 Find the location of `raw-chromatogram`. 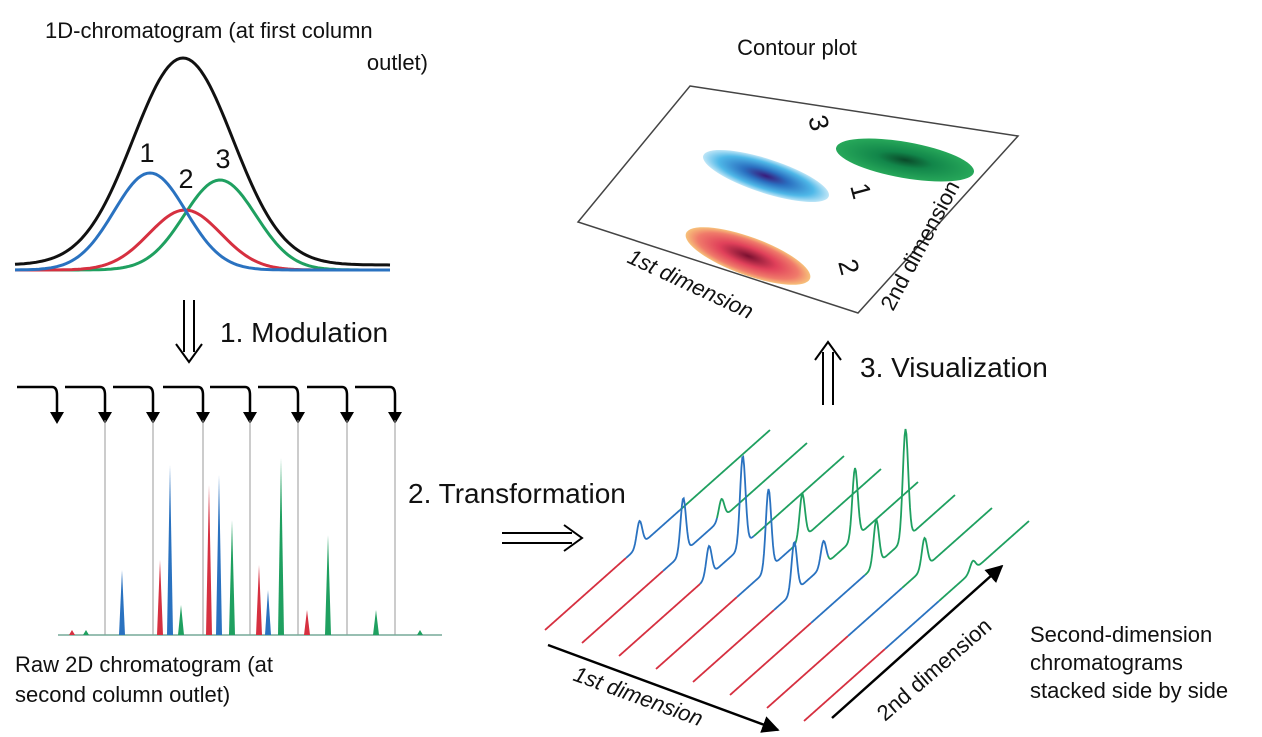

raw-chromatogram is located at coordinates (250, 547).